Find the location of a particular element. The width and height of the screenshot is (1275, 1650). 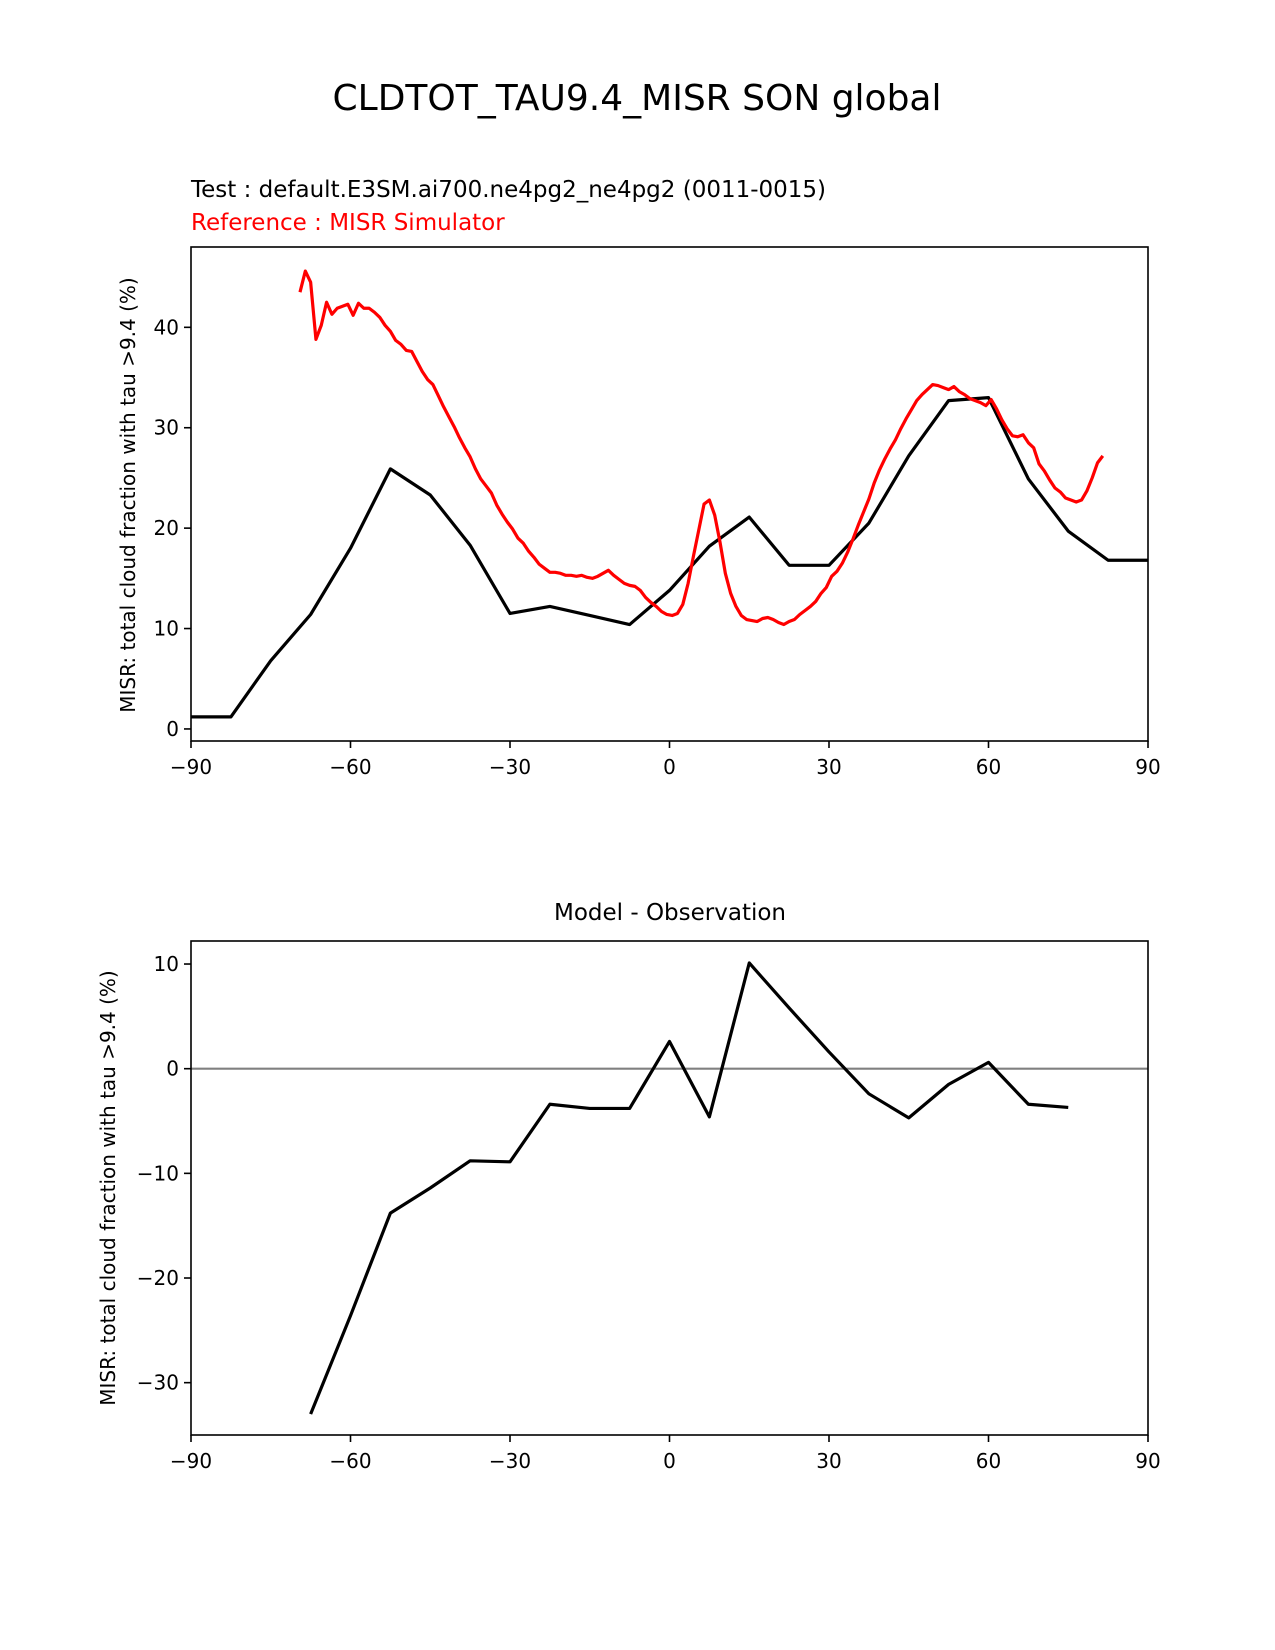

reference-series-line is located at coordinates (701, 448).